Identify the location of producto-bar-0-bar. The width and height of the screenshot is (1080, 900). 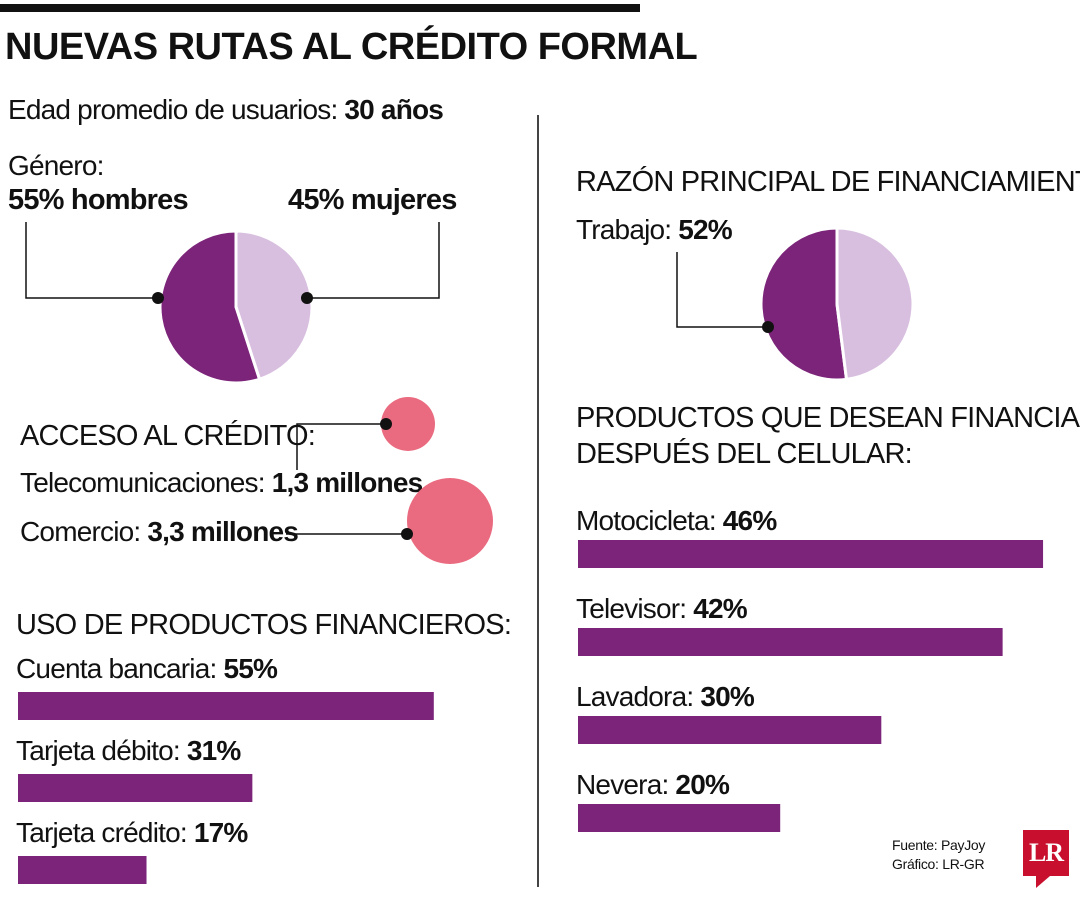
(811, 554).